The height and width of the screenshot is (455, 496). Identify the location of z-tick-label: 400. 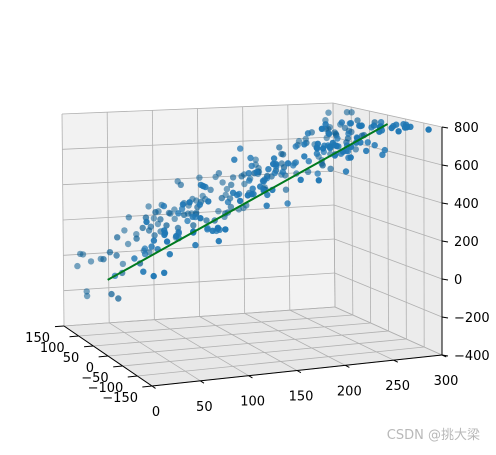
(466, 204).